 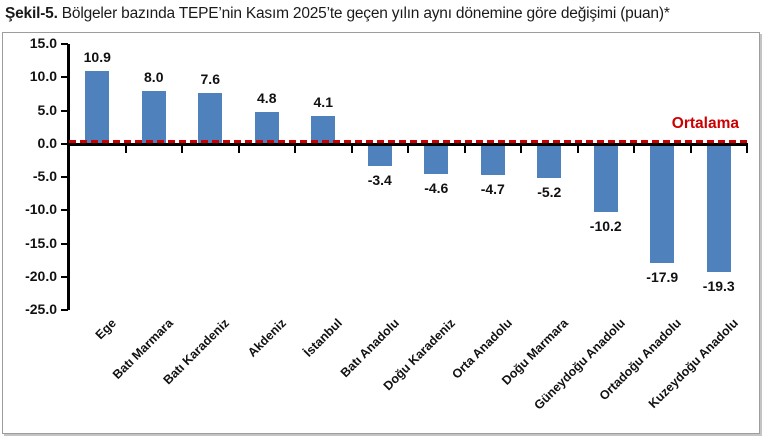 I want to click on bar-value-label: 4.1, so click(x=323, y=102).